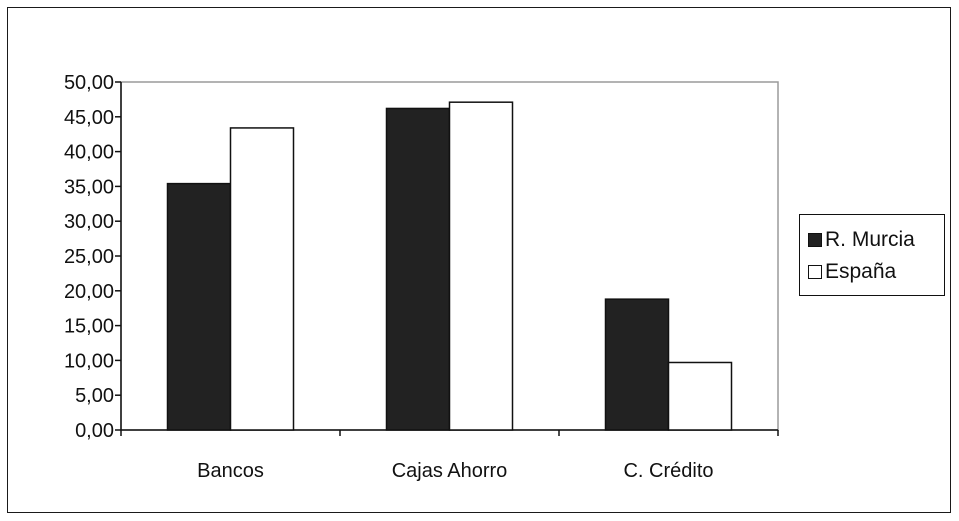 The image size is (959, 521). Describe the element at coordinates (89, 187) in the screenshot. I see `y-tick-label: 35,00` at that location.